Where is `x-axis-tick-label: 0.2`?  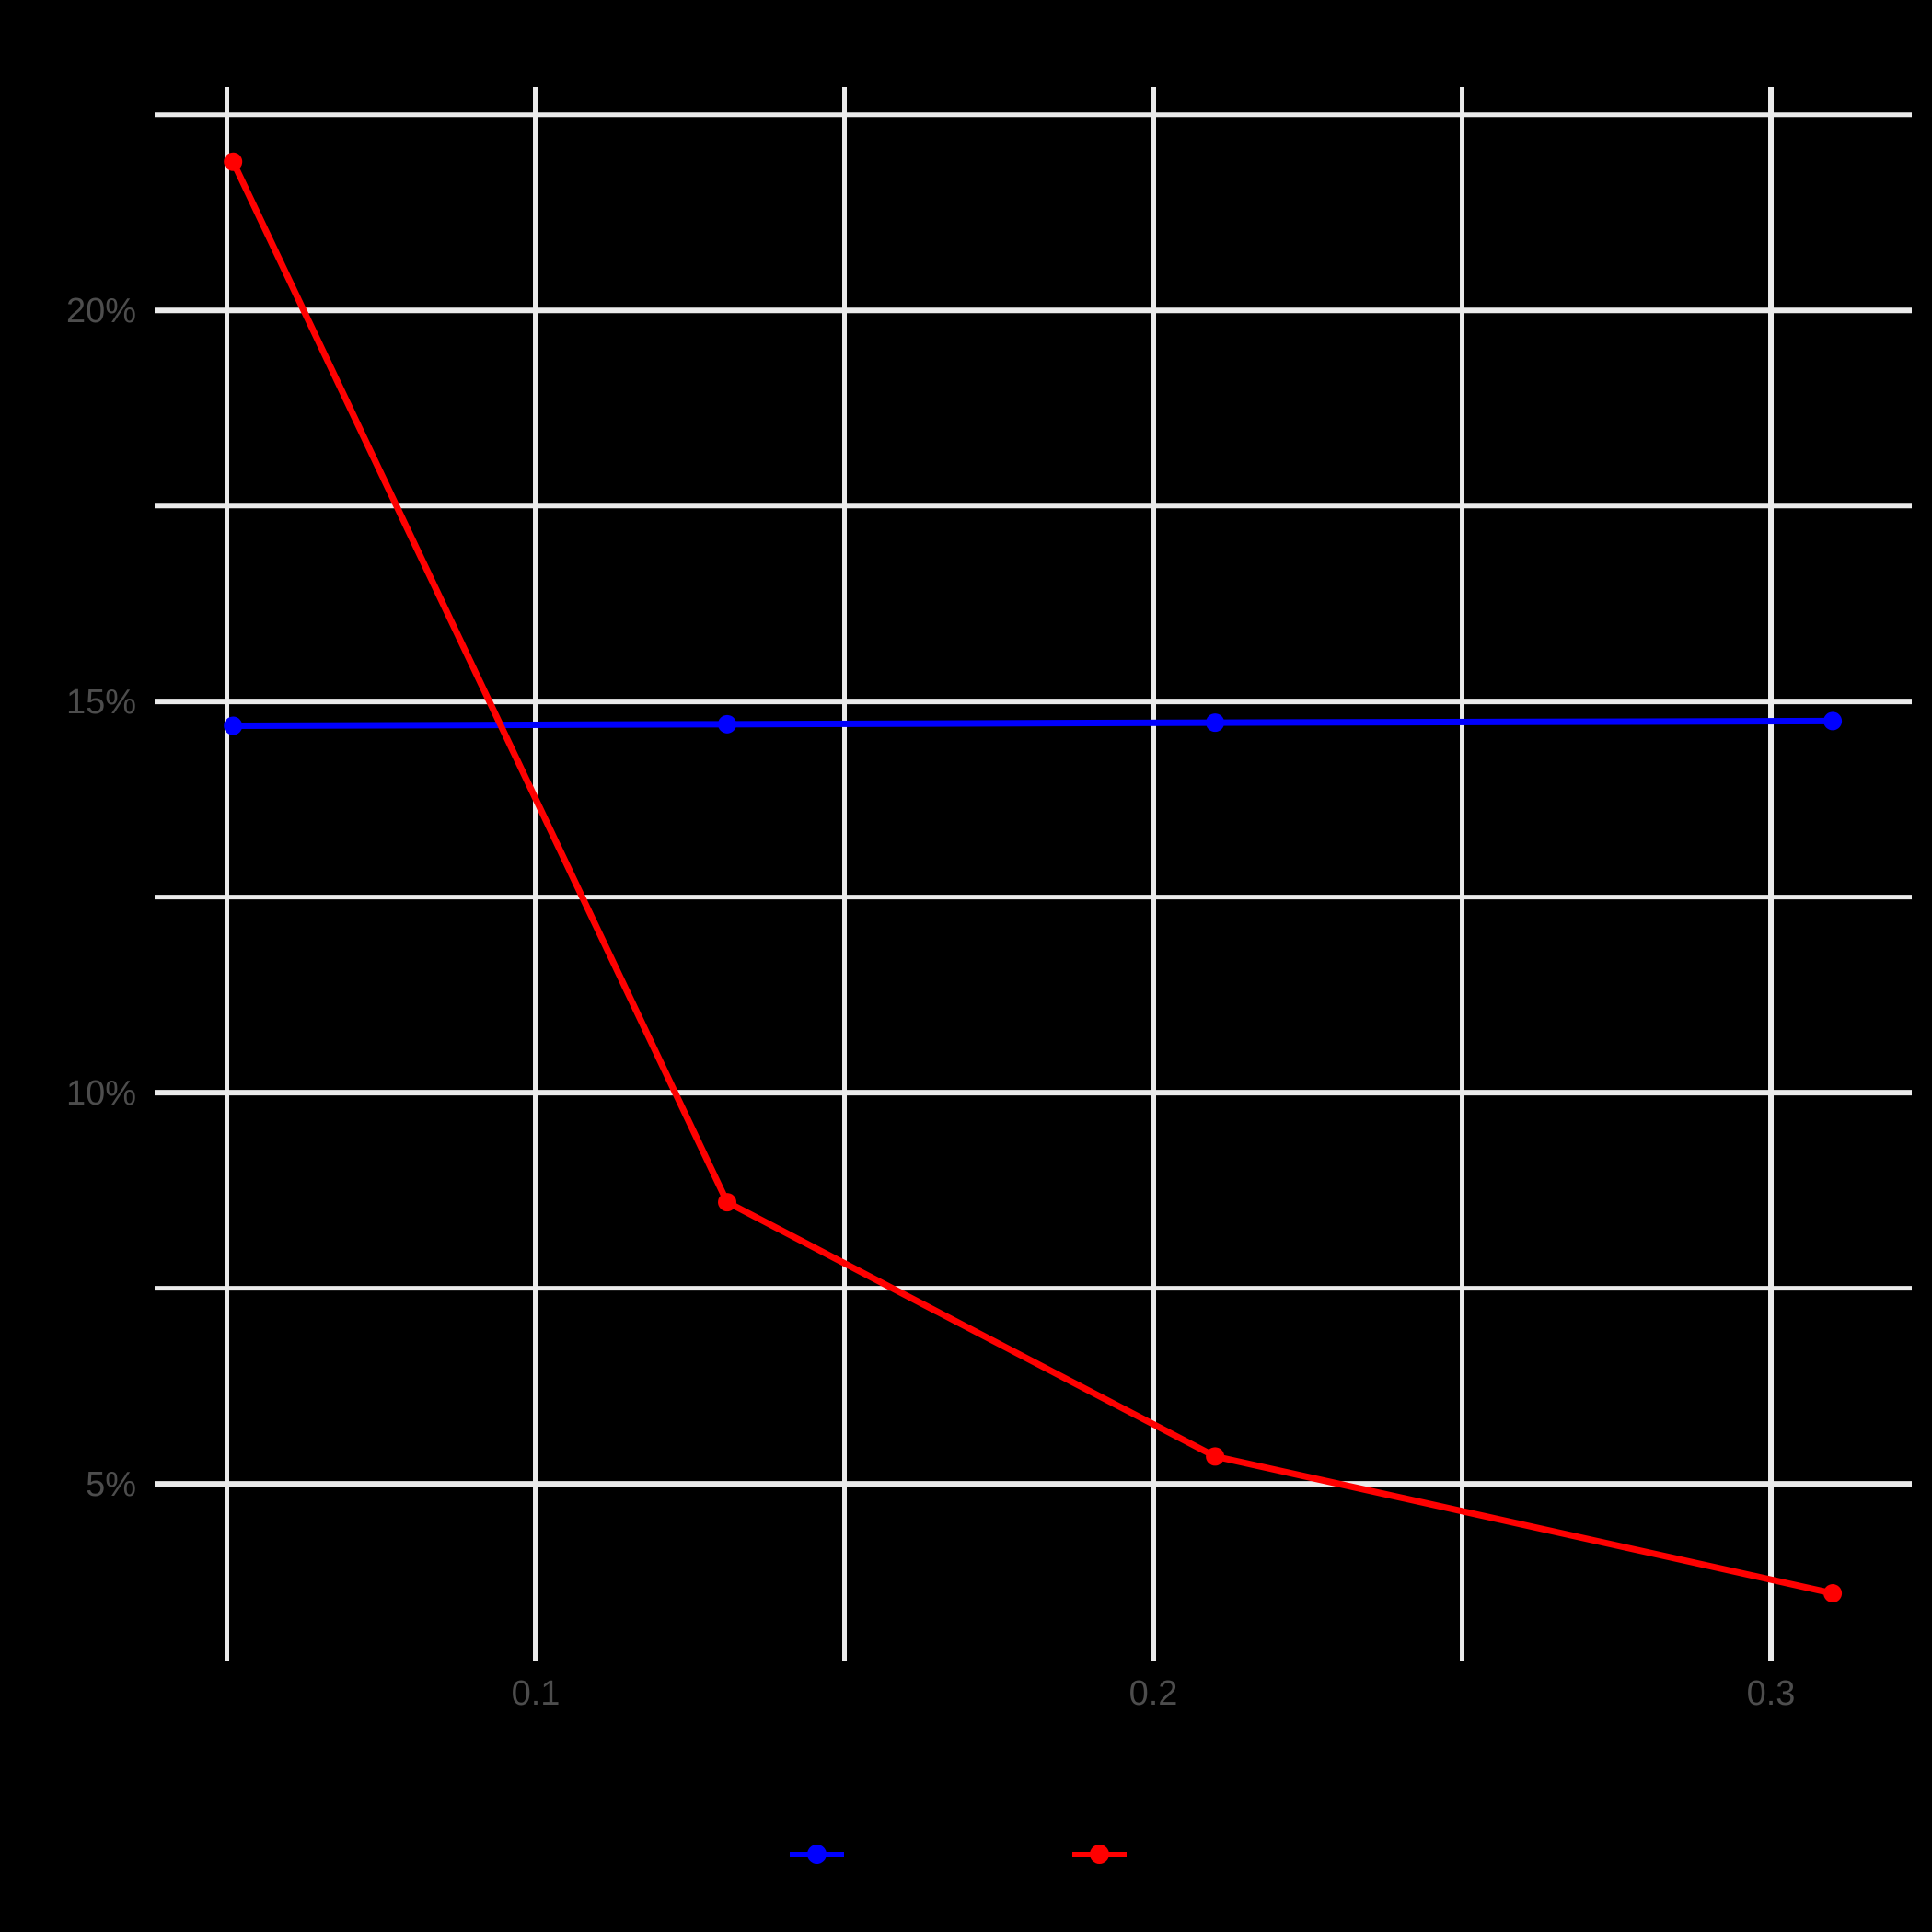 x-axis-tick-label: 0.2 is located at coordinates (1154, 1694).